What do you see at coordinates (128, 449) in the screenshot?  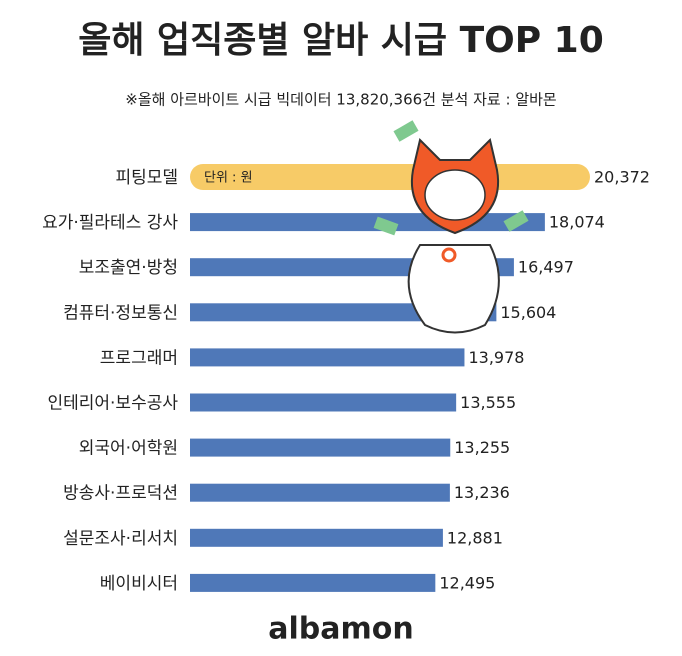 I see `category-label: 외국어·어학원` at bounding box center [128, 449].